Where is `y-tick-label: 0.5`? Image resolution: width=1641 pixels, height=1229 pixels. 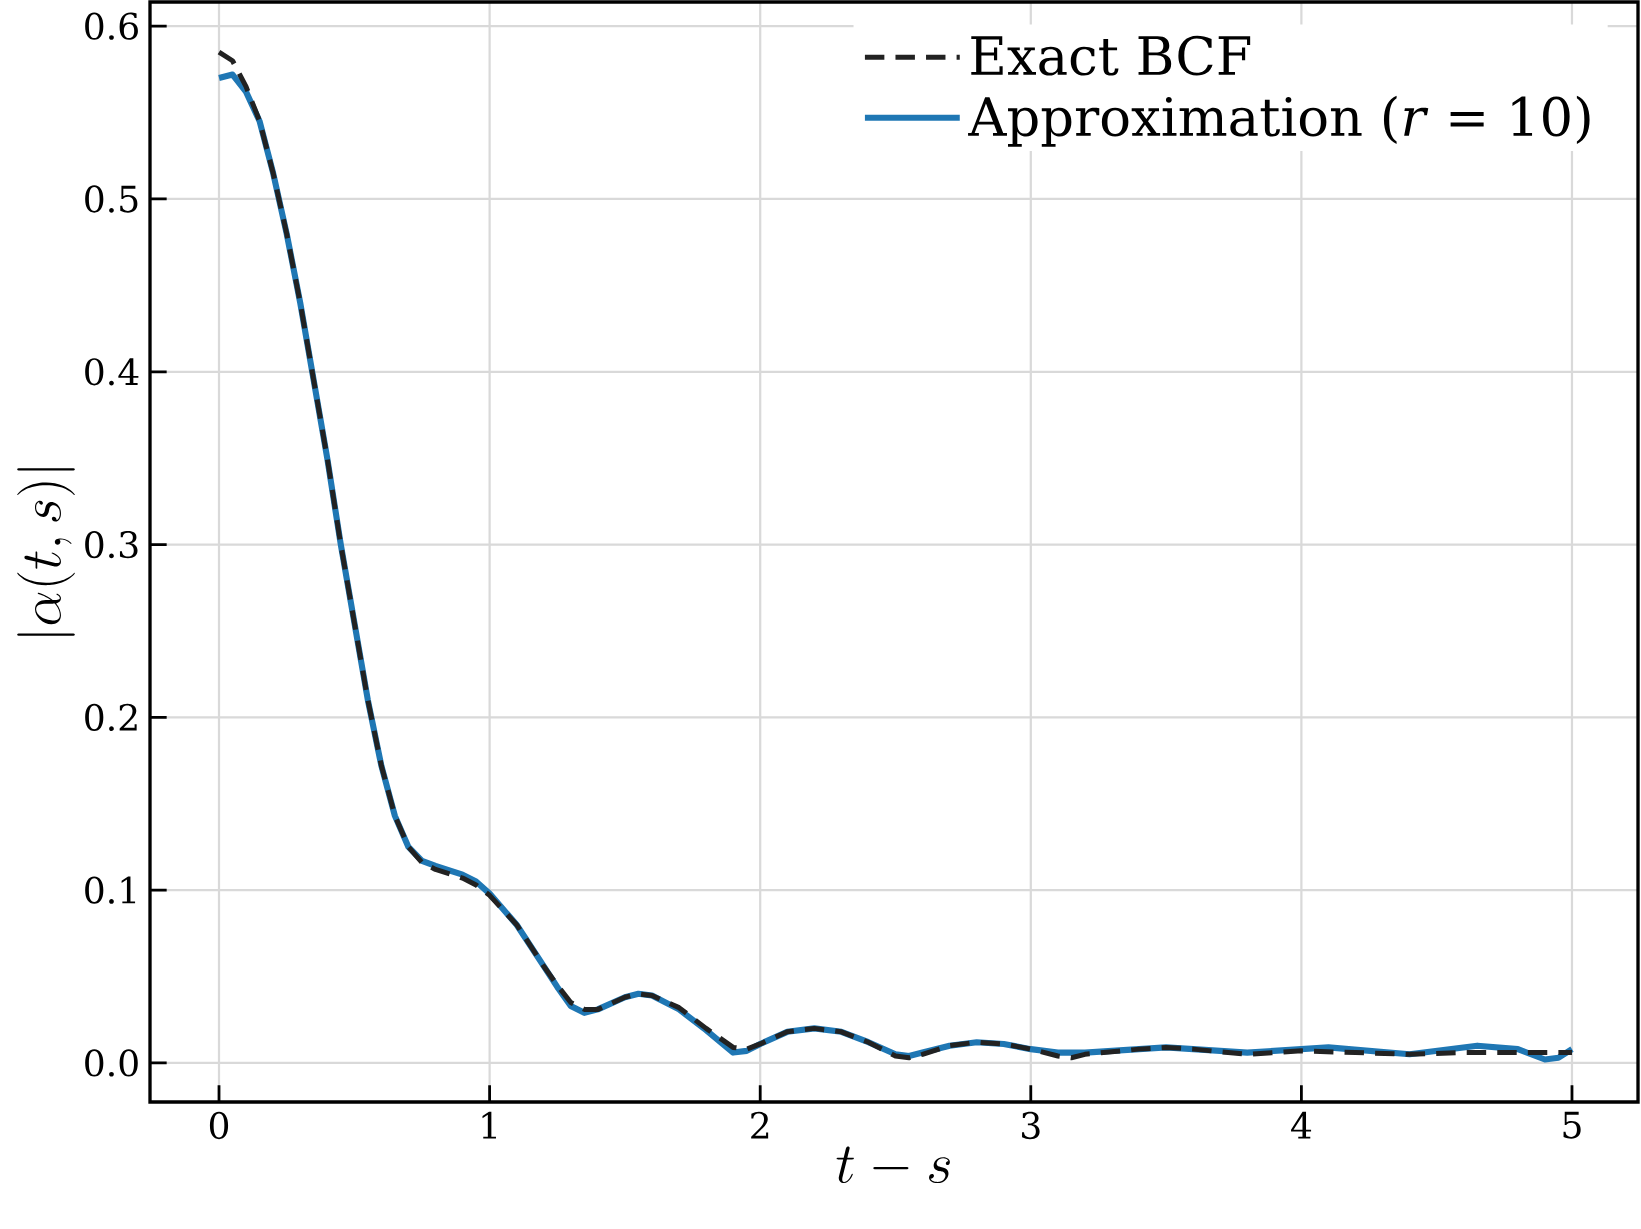
y-tick-label: 0.5 is located at coordinates (111, 199).